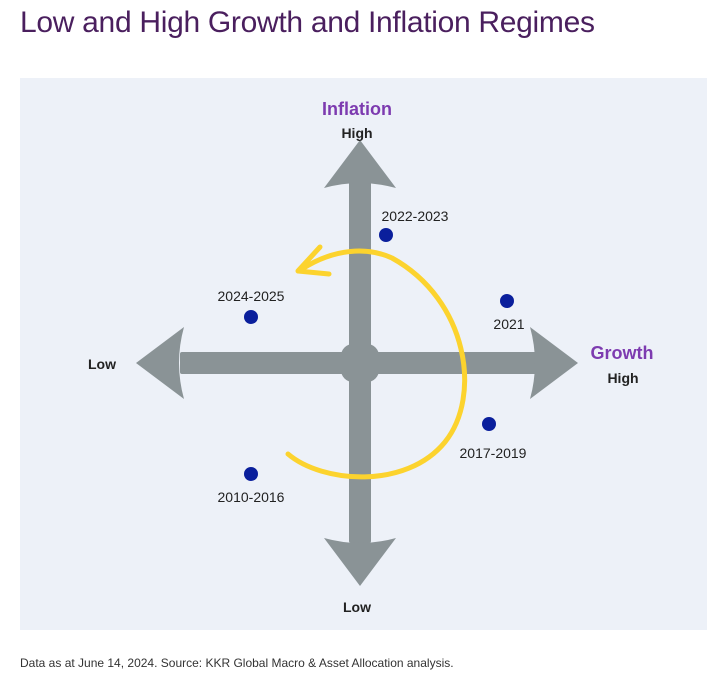 This screenshot has height=680, width=722. I want to click on right-arrowhead, so click(554, 363).